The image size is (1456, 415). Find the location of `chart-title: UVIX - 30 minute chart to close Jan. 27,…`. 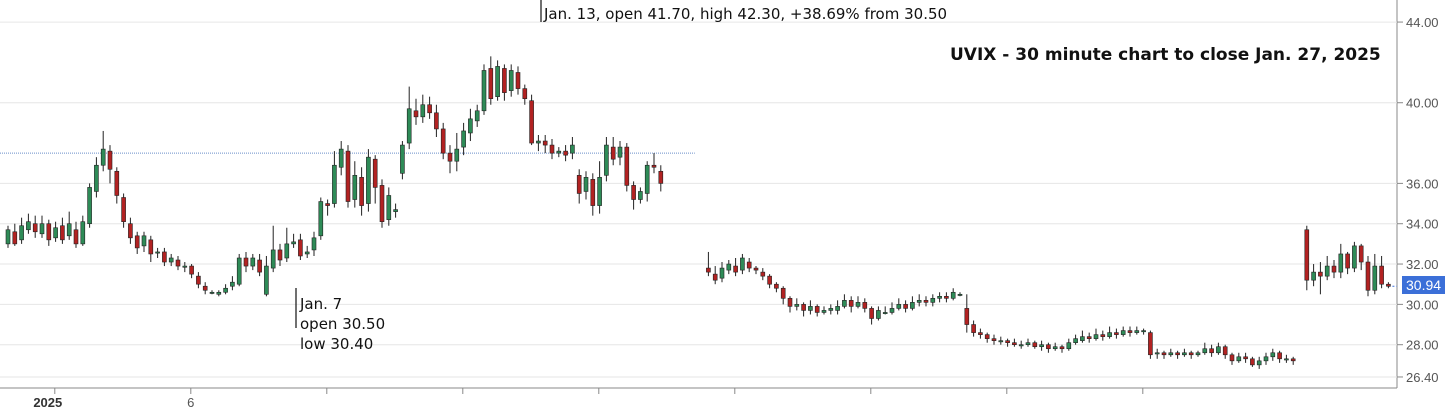

chart-title: UVIX - 30 minute chart to close Jan. 27,… is located at coordinates (1165, 55).